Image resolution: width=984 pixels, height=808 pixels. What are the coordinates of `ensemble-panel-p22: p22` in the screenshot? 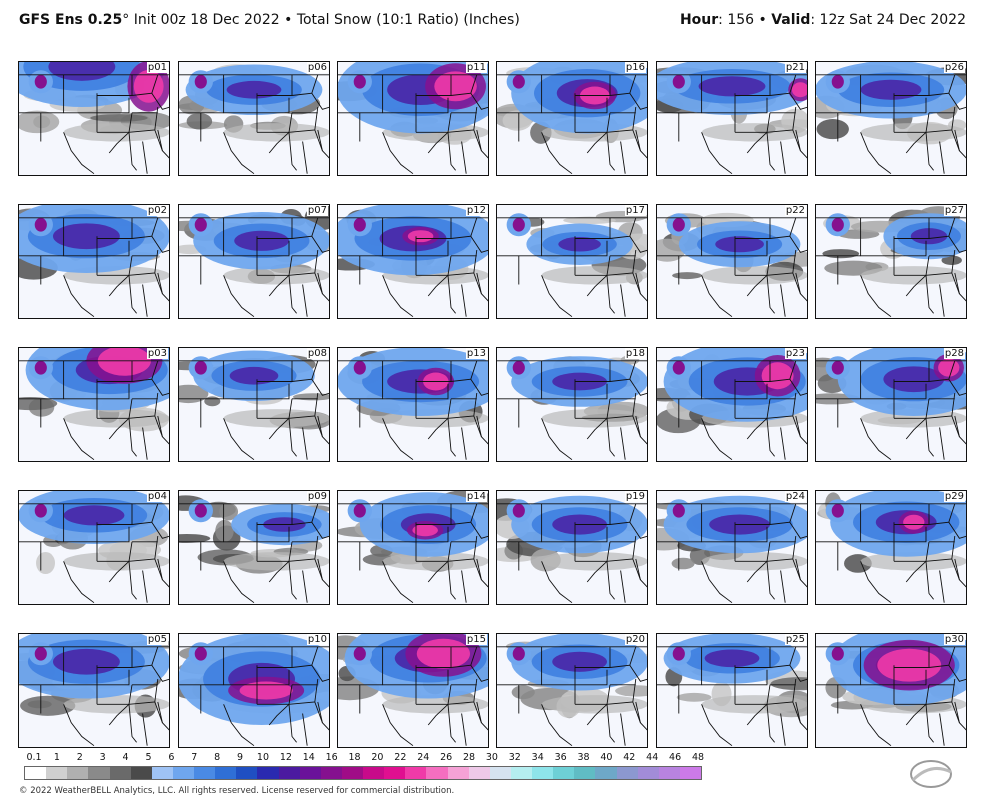 It's located at (732, 261).